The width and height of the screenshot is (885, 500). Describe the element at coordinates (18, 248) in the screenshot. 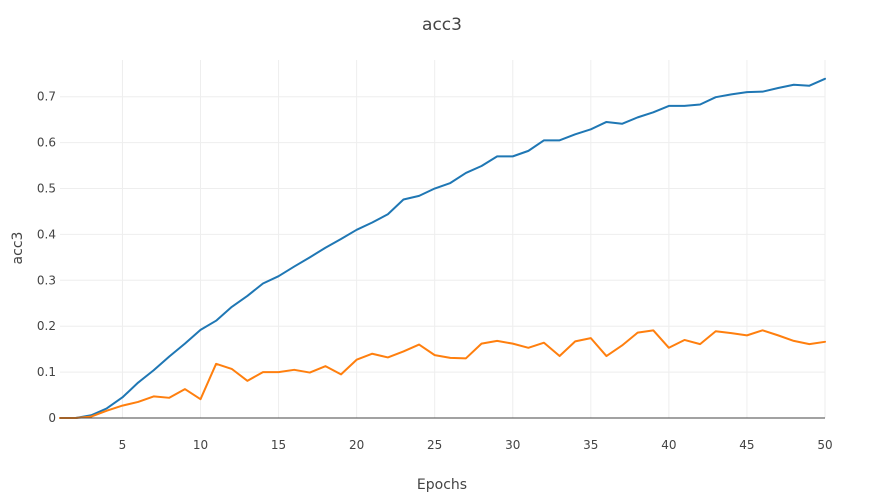

I see `y-axis-title: acc3` at that location.